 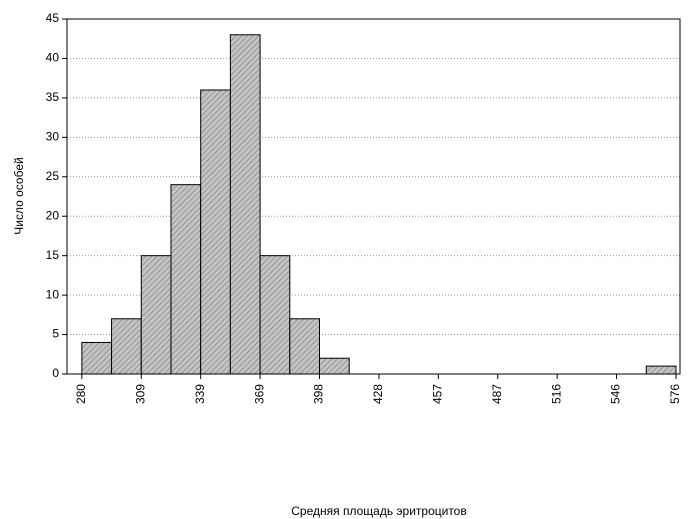 I want to click on x-tick-label: 428, so click(x=378, y=394).